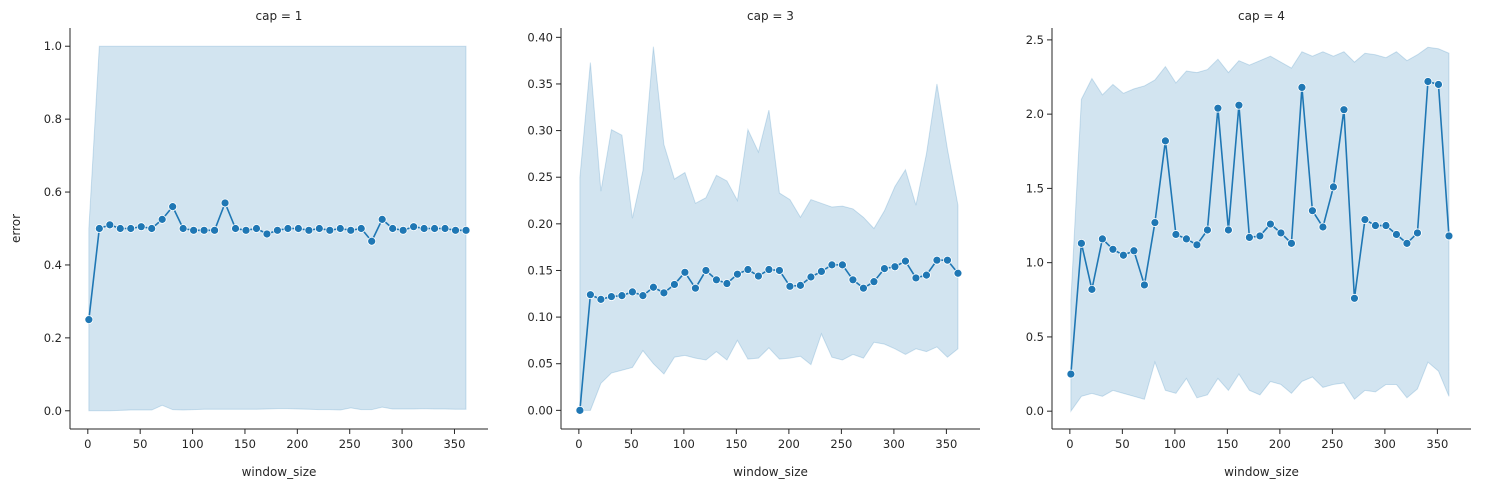 The width and height of the screenshot is (1489, 490). I want to click on x-tick-label: 150, so click(245, 444).